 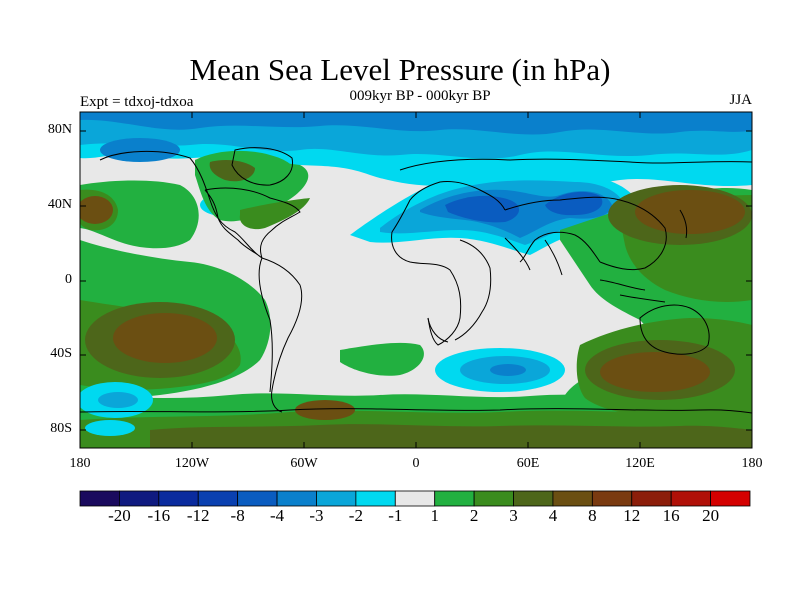 What do you see at coordinates (395, 515) in the screenshot?
I see `colorbar-label: -1` at bounding box center [395, 515].